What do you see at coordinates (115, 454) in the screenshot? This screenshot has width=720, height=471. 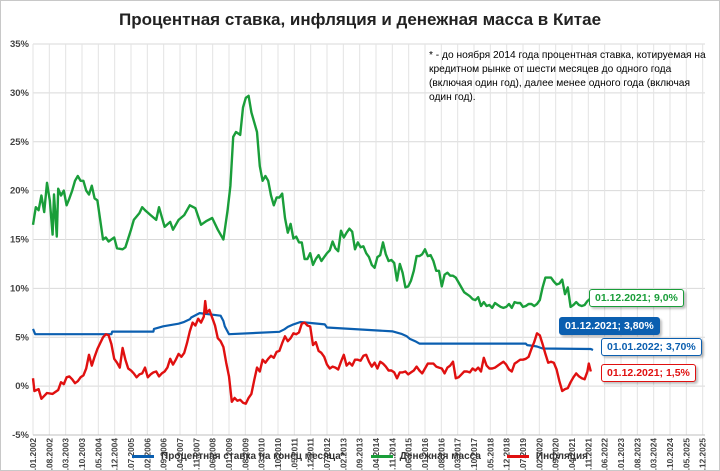 I see `x-tick-label: 01.12.2004` at bounding box center [115, 454].